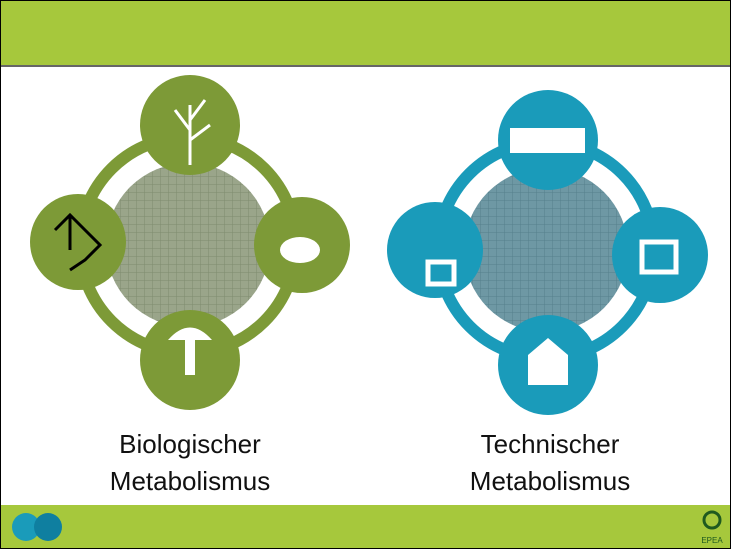  What do you see at coordinates (547, 140) in the screenshot?
I see `factory-icon` at bounding box center [547, 140].